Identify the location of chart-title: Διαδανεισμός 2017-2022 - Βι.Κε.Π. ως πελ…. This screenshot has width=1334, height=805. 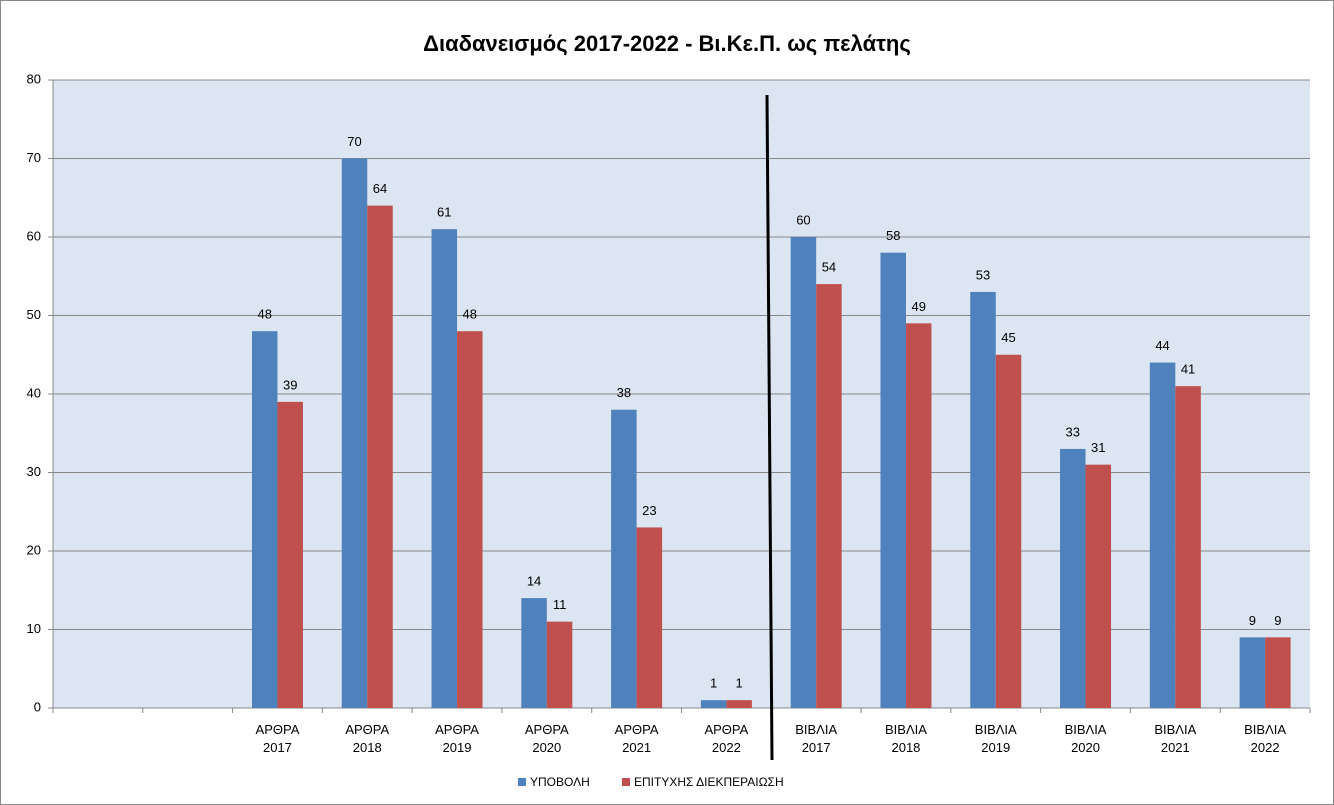
(667, 43).